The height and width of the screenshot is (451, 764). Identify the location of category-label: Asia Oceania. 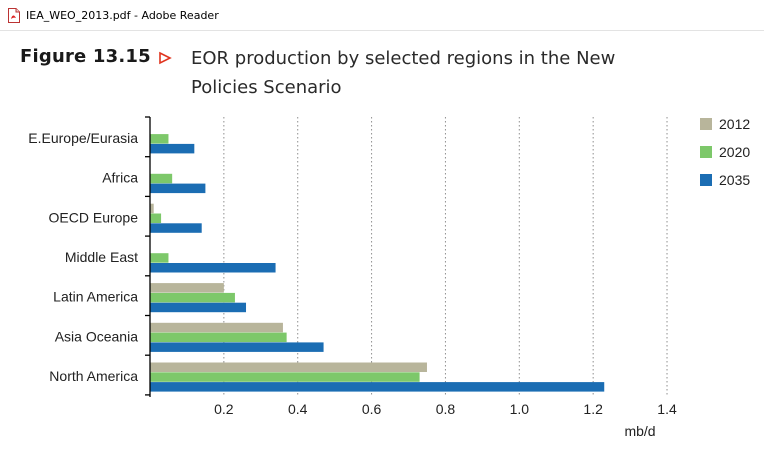
(96, 336).